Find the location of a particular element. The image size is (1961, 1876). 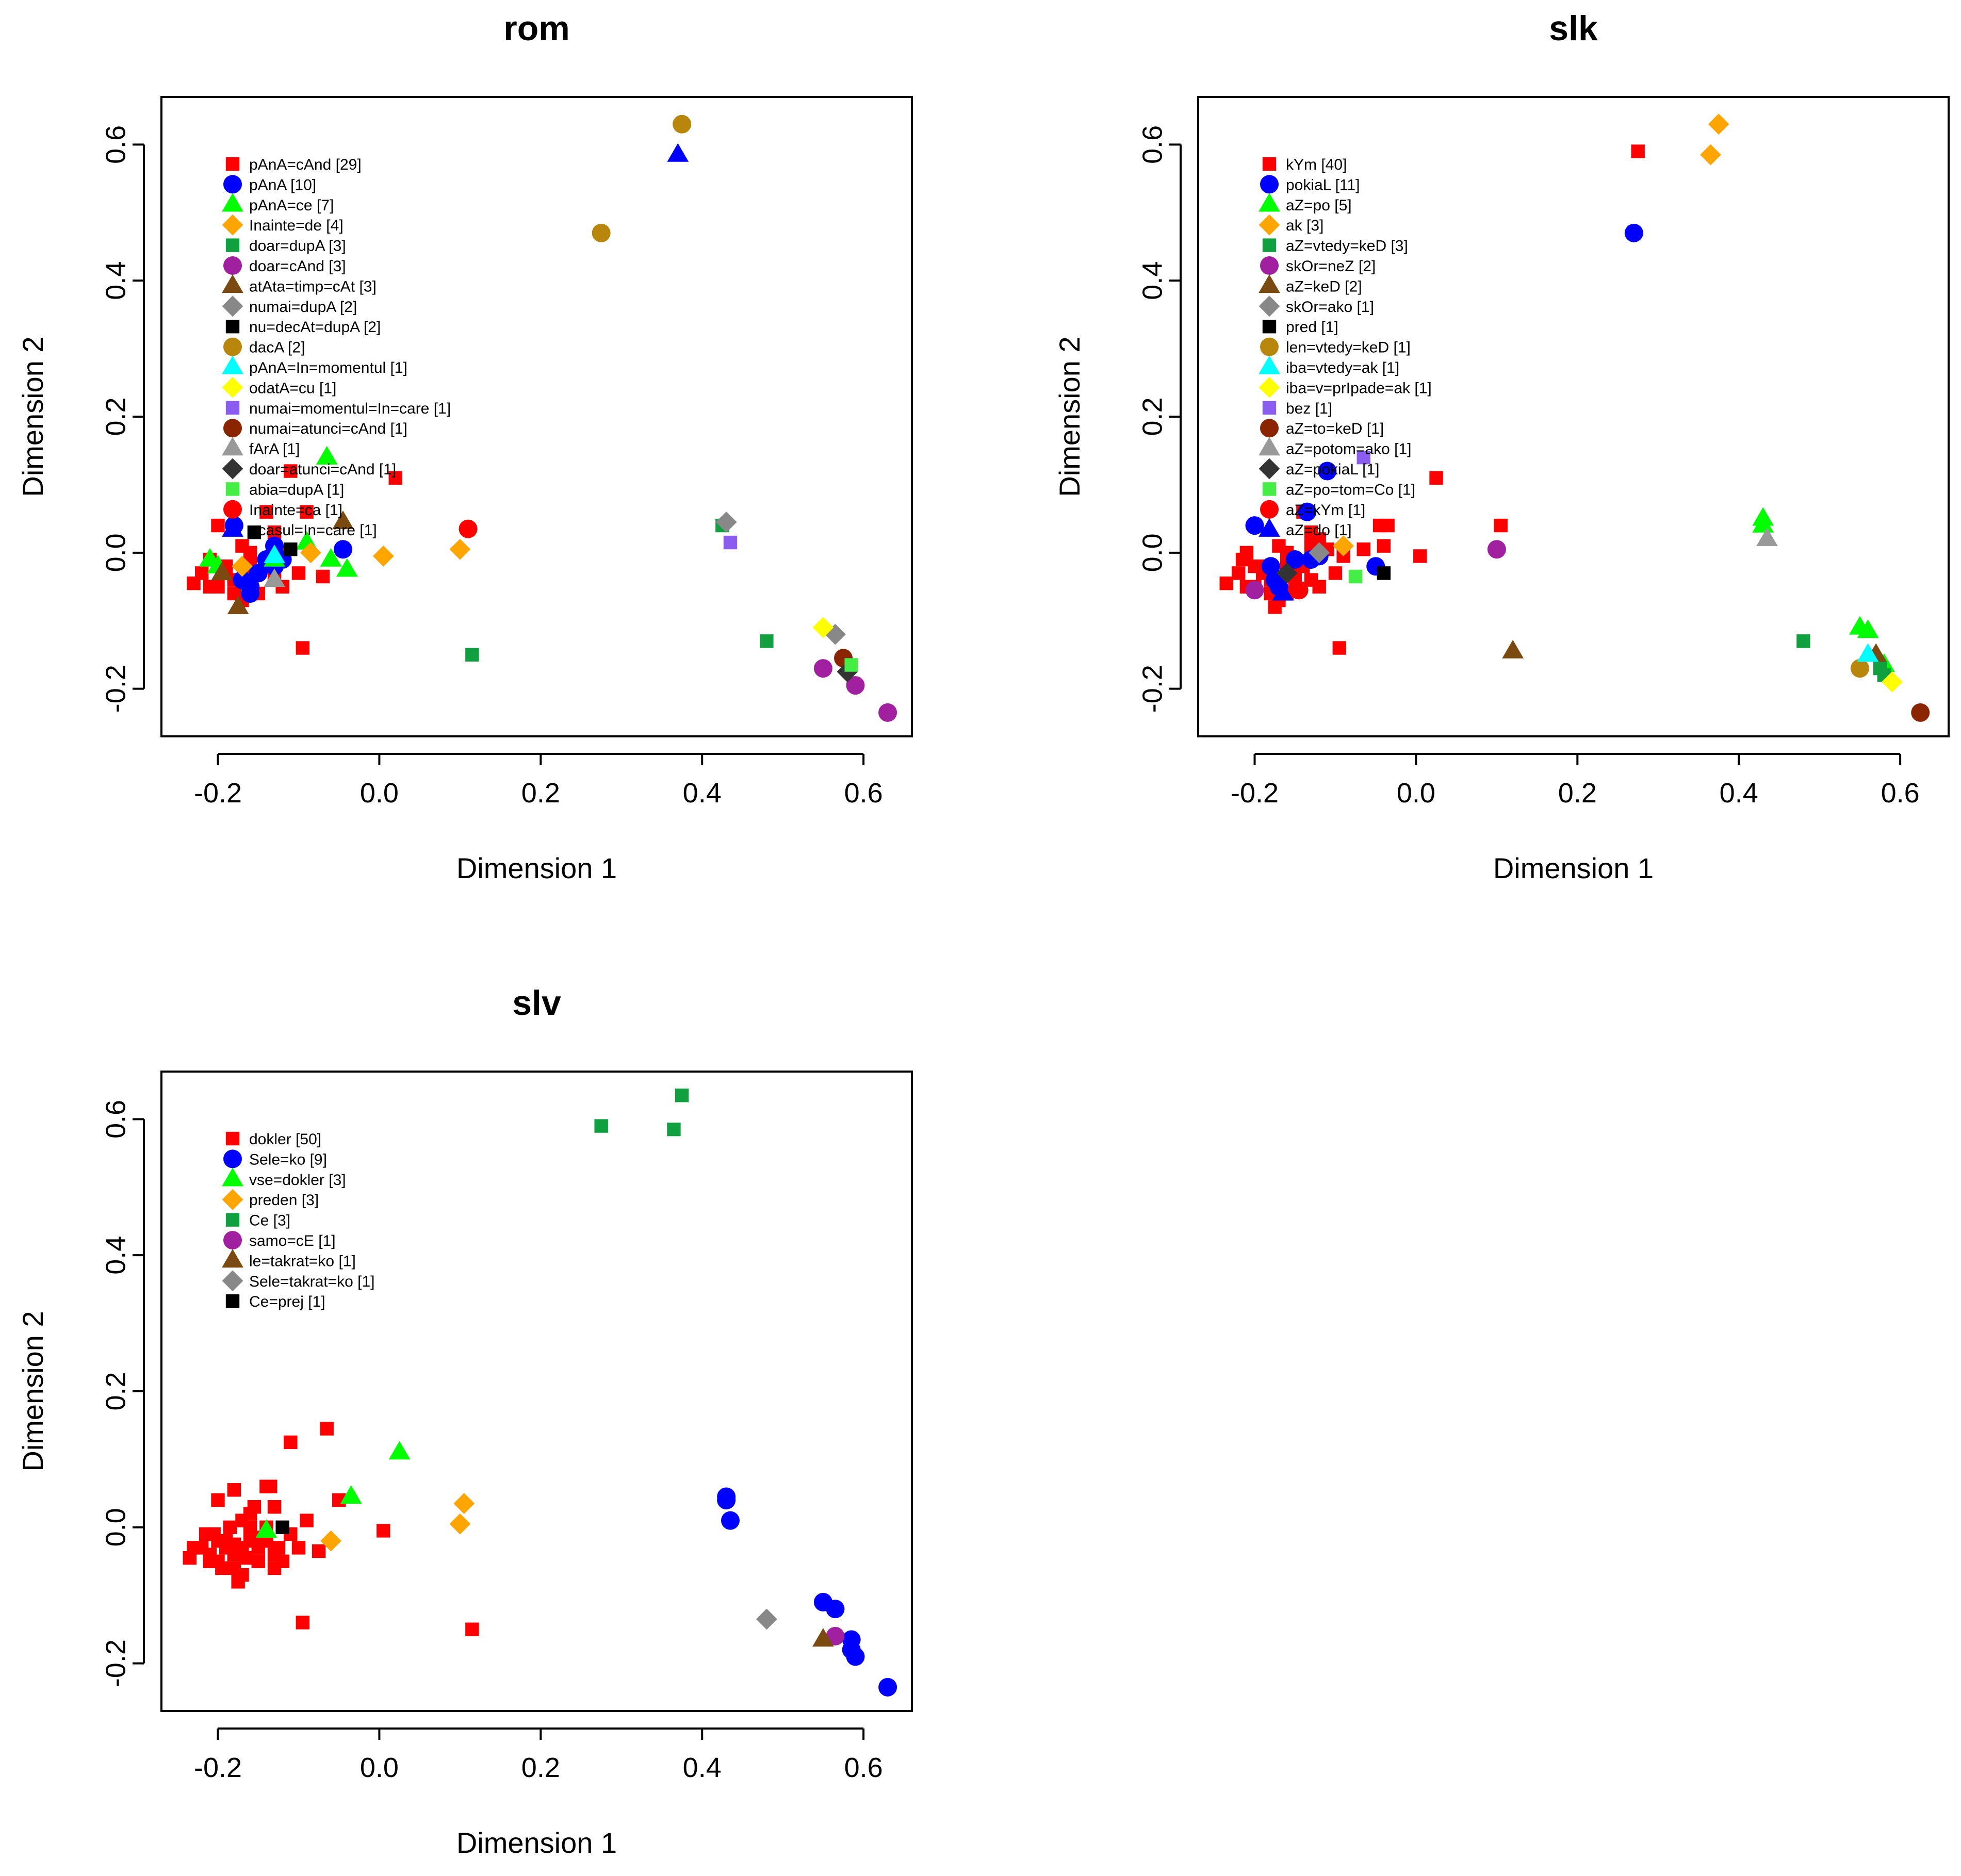

legend-label: aZ=to=keD [1] is located at coordinates (1335, 428).